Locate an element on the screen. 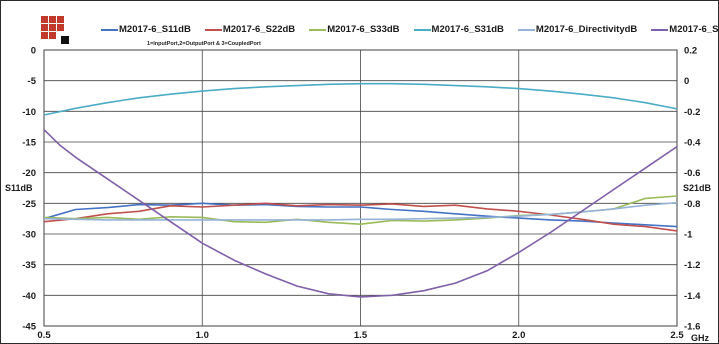 This screenshot has width=719, height=344. y-left-tick-label: -45 is located at coordinates (29, 327).